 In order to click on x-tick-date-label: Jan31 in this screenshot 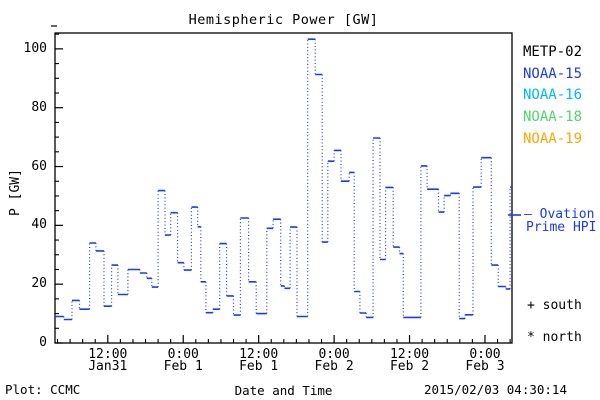, I will do `click(108, 366)`.